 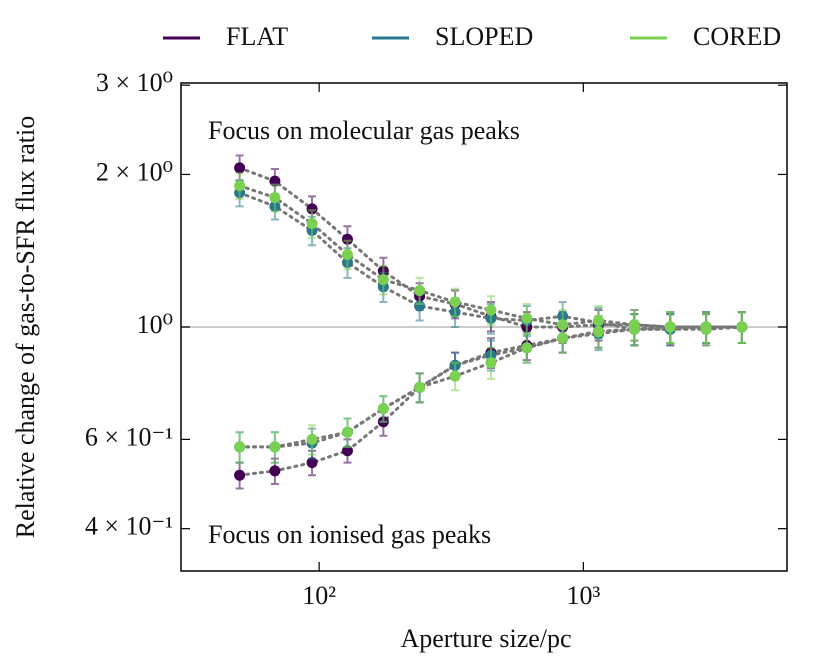 What do you see at coordinates (491, 387) in the screenshot?
I see `series-line` at bounding box center [491, 387].